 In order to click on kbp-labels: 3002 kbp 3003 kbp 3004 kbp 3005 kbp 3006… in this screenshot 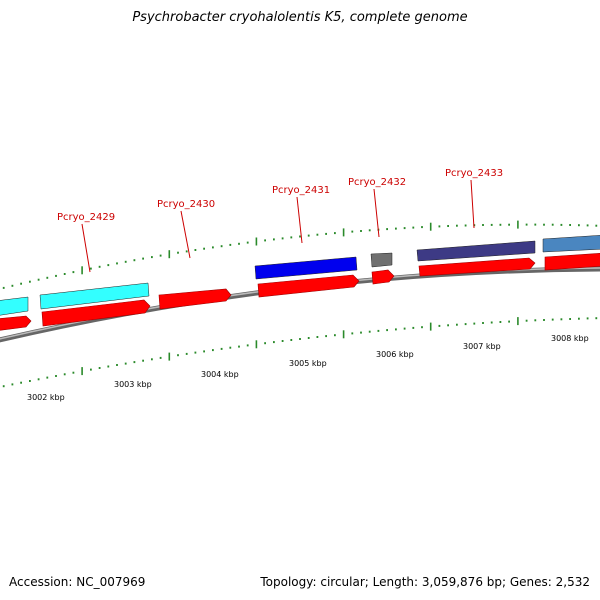, I will do `click(308, 368)`.